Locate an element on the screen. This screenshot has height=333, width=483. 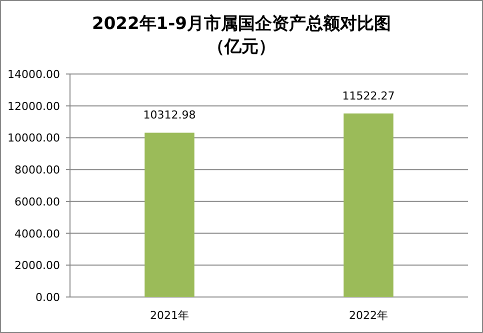
y-tick-label: 6000.00 is located at coordinates (37, 201).